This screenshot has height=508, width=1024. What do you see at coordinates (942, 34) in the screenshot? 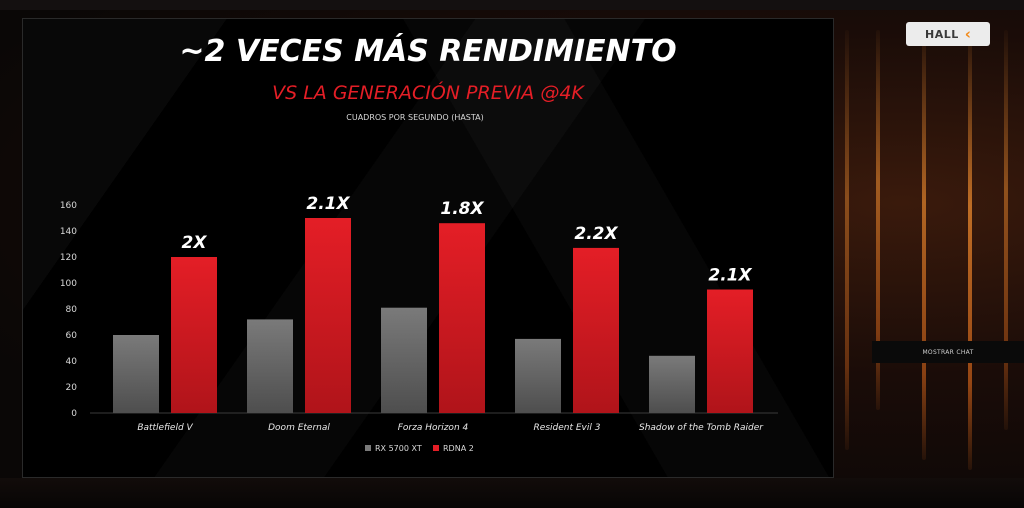
I see `hall-button-label: HALL` at bounding box center [942, 34].